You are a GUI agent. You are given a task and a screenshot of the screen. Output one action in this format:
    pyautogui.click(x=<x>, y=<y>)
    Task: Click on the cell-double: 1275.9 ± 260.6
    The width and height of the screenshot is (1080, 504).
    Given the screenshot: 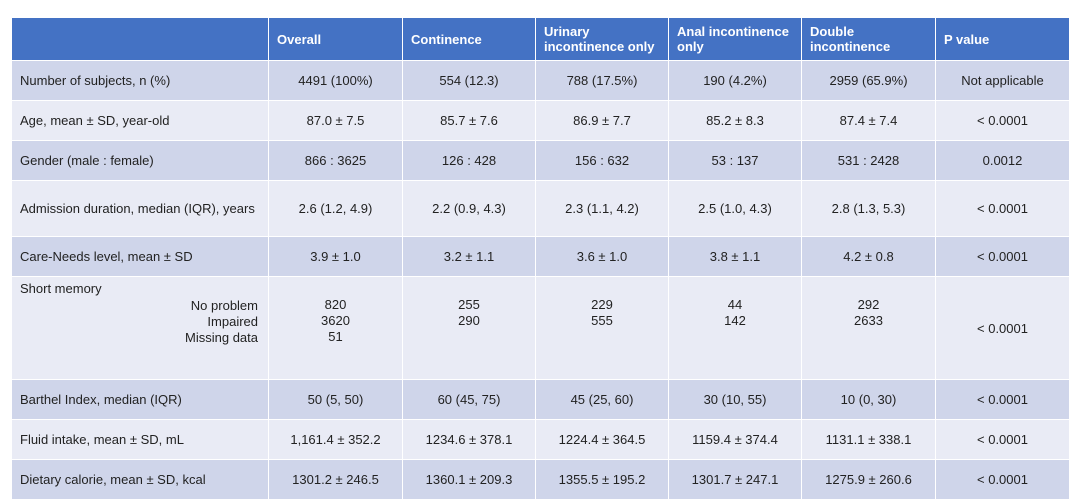 What is the action you would take?
    pyautogui.click(x=868, y=479)
    